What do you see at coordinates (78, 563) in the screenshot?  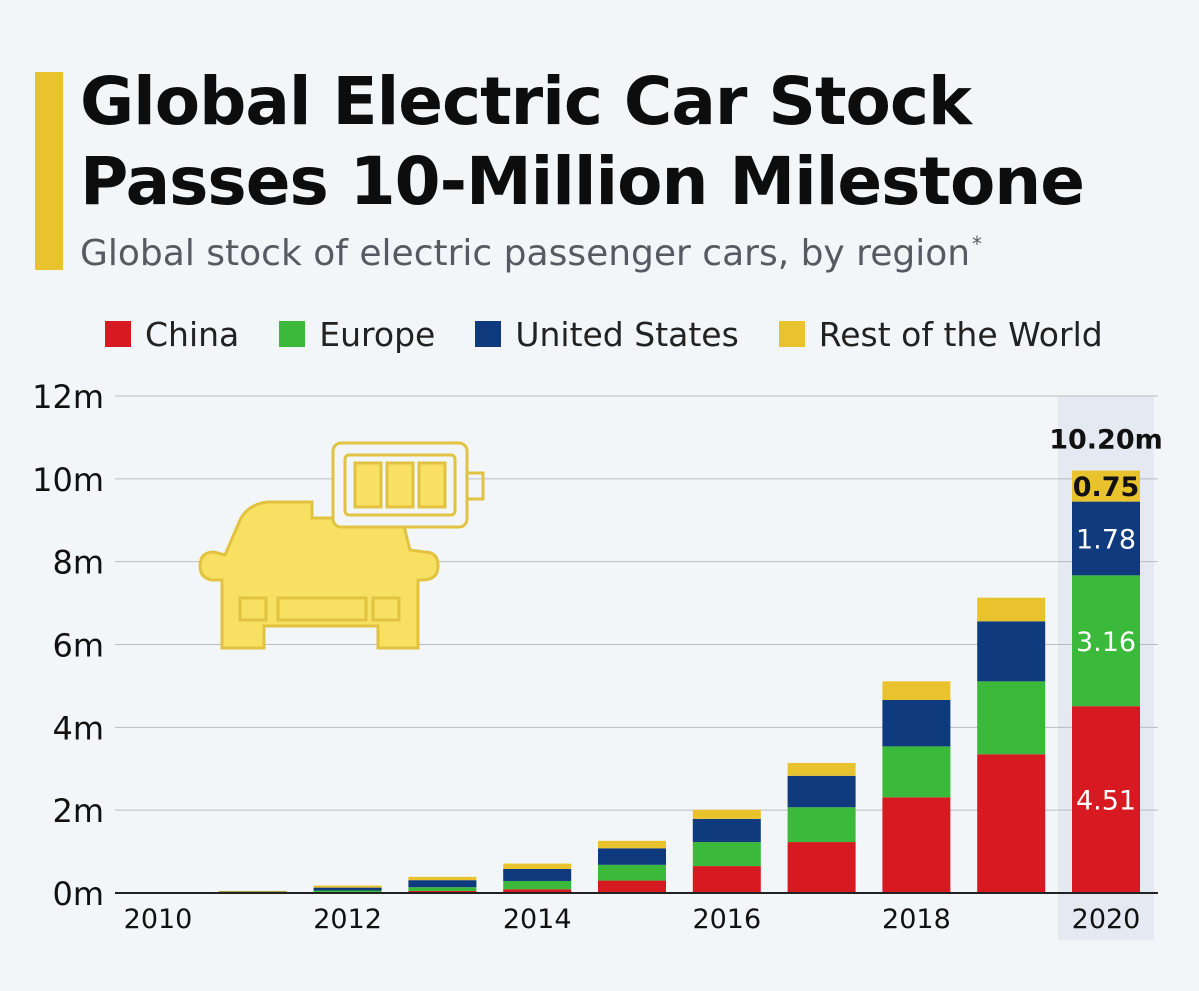 I see `y-tick-label: 8m` at bounding box center [78, 563].